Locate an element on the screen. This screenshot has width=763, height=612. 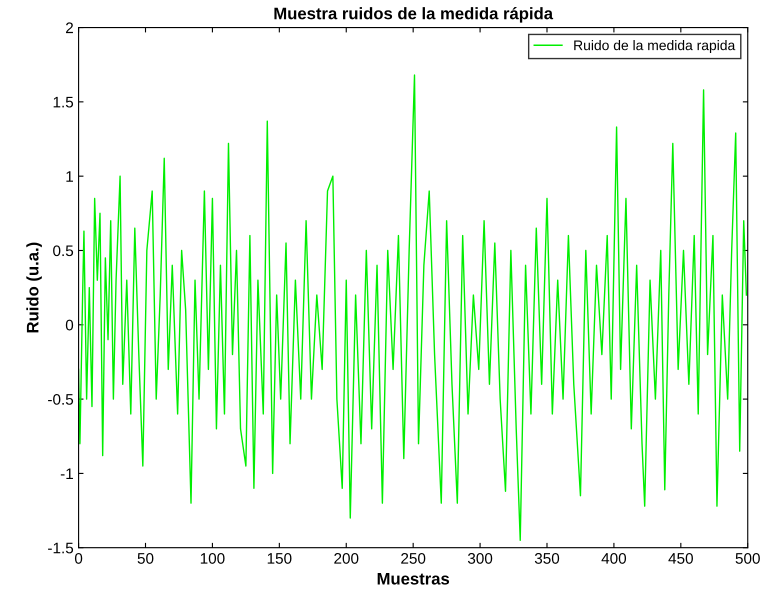
y-tick-label: -0.5 is located at coordinates (61, 399).